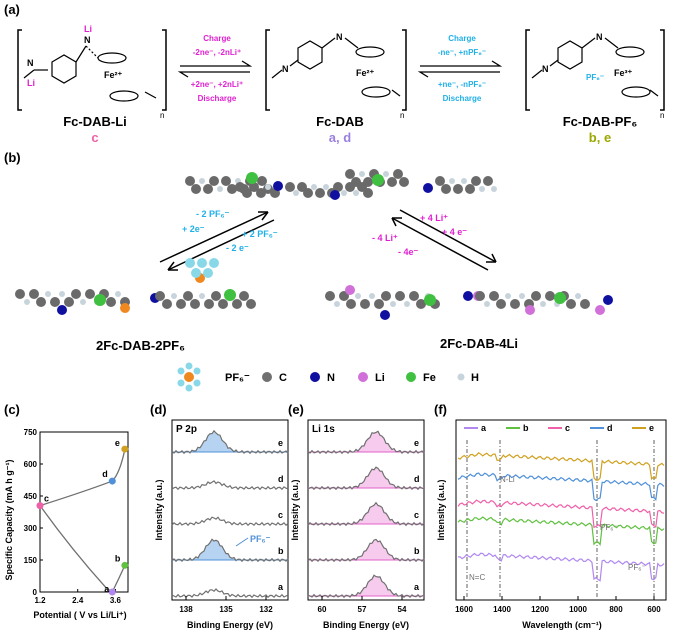  Describe the element at coordinates (217, 38) in the screenshot. I see `arrow-text: Charge` at that location.